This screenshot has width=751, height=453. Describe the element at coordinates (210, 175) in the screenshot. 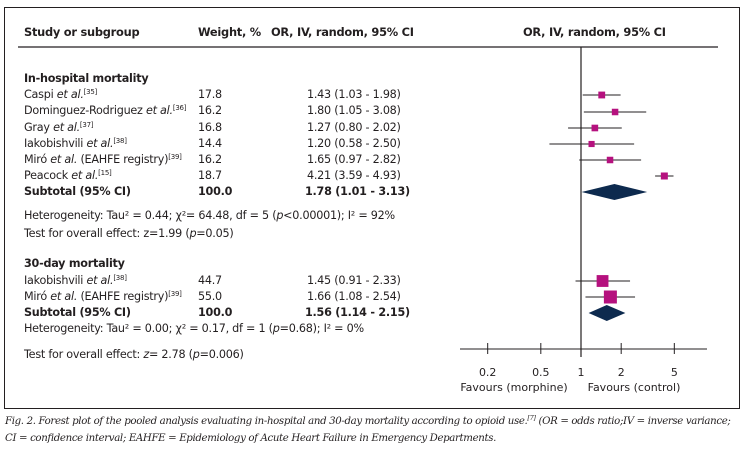

I see `study-weight: 18.7` at that location.